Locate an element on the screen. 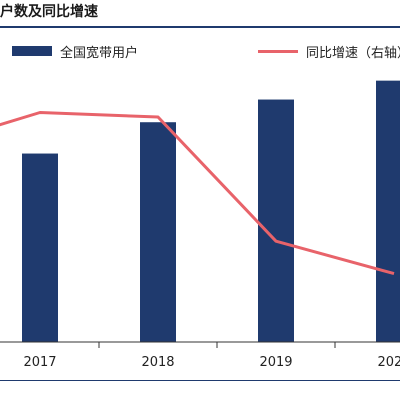 Image resolution: width=400 pixels, height=400 pixels. bottom-divider is located at coordinates (200, 380).